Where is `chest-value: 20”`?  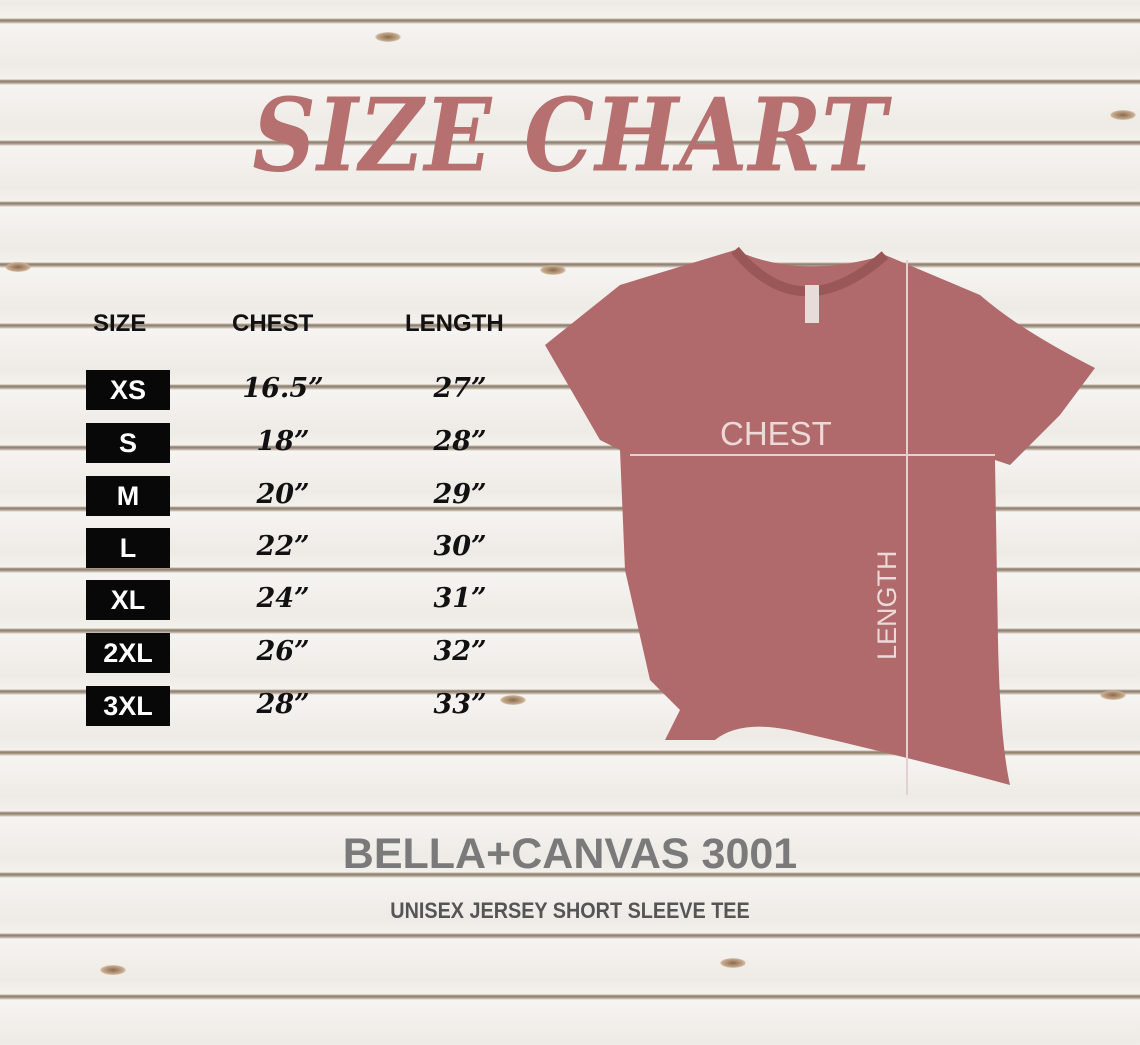
chest-value: 20” is located at coordinates (283, 494).